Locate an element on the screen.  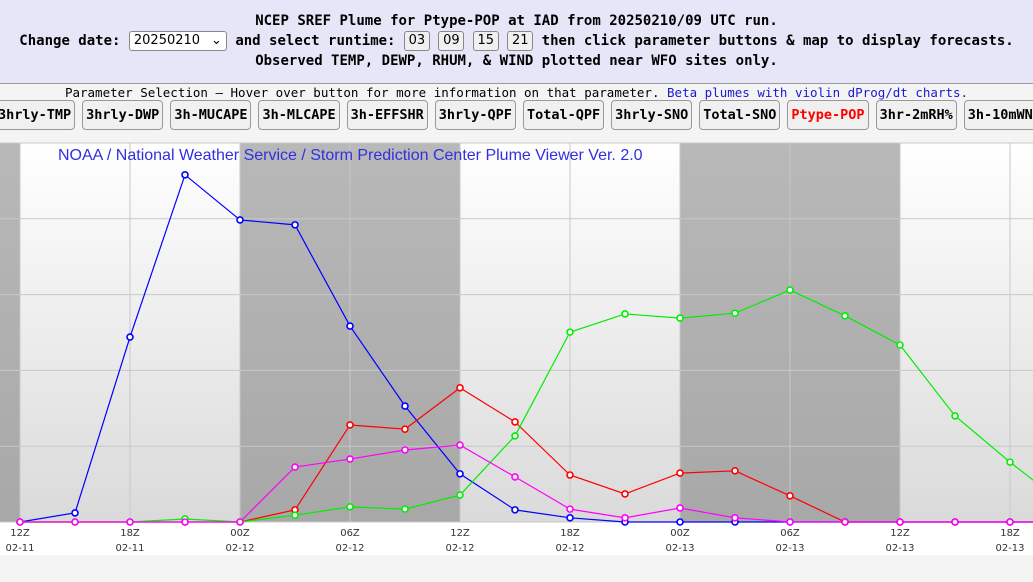
series-line is located at coordinates (526, 483).